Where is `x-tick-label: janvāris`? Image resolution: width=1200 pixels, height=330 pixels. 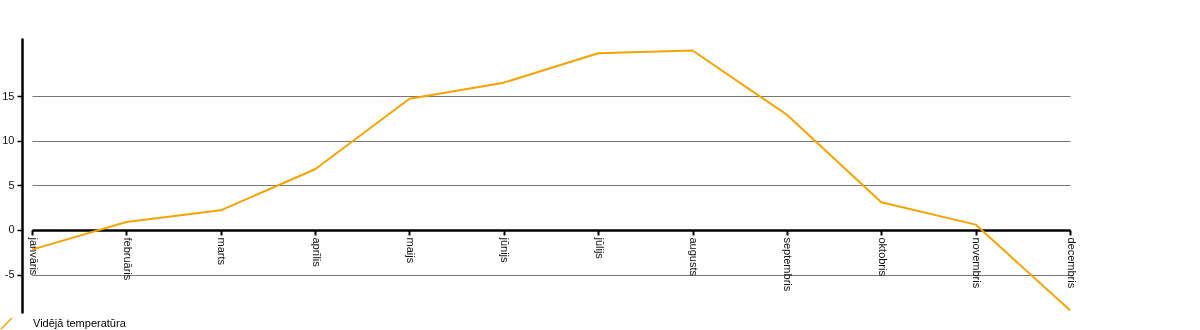
x-tick-label: janvāris is located at coordinates (33, 256).